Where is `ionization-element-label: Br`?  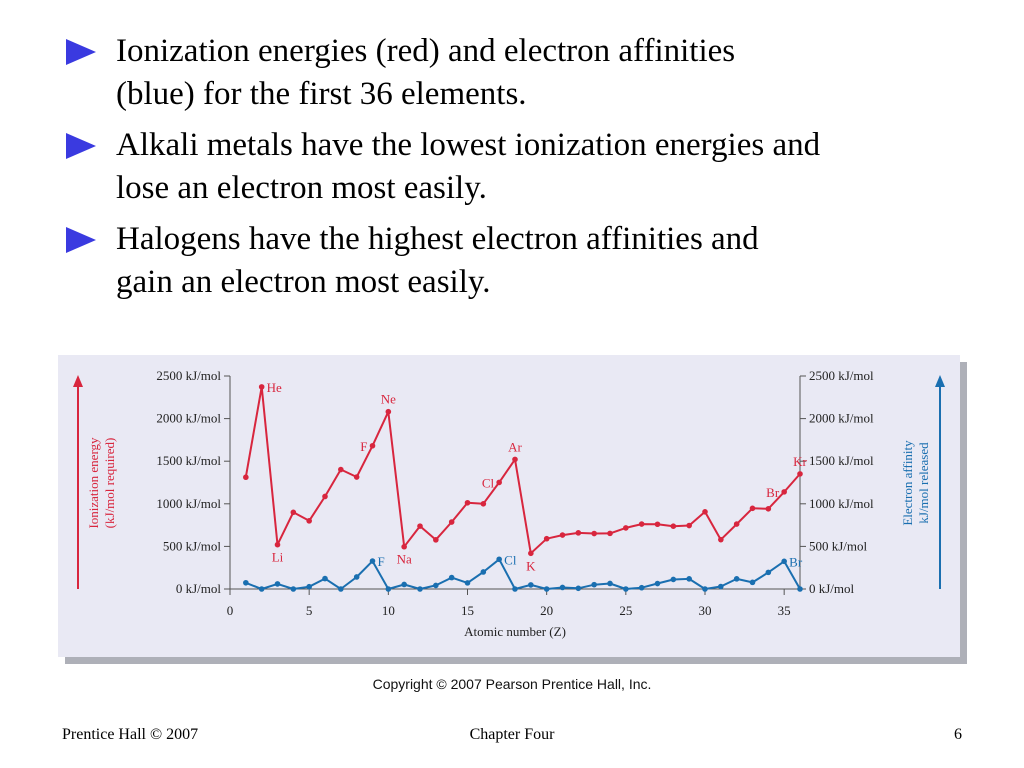
ionization-element-label: Br is located at coordinates (773, 492).